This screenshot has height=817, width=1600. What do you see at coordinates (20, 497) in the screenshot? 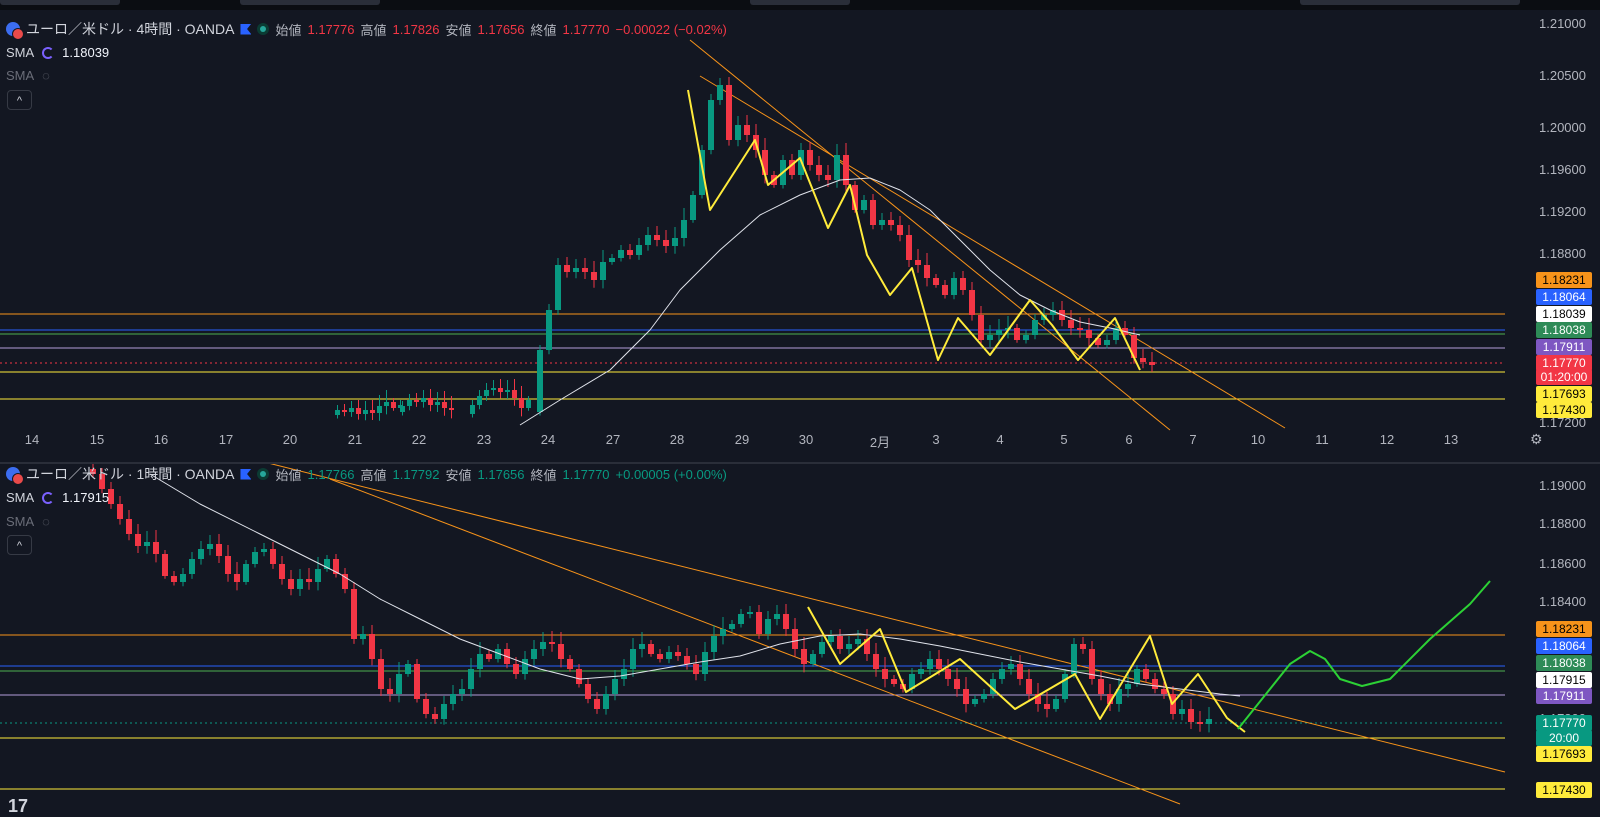
I see `indicator-name: SMA` at bounding box center [20, 497].